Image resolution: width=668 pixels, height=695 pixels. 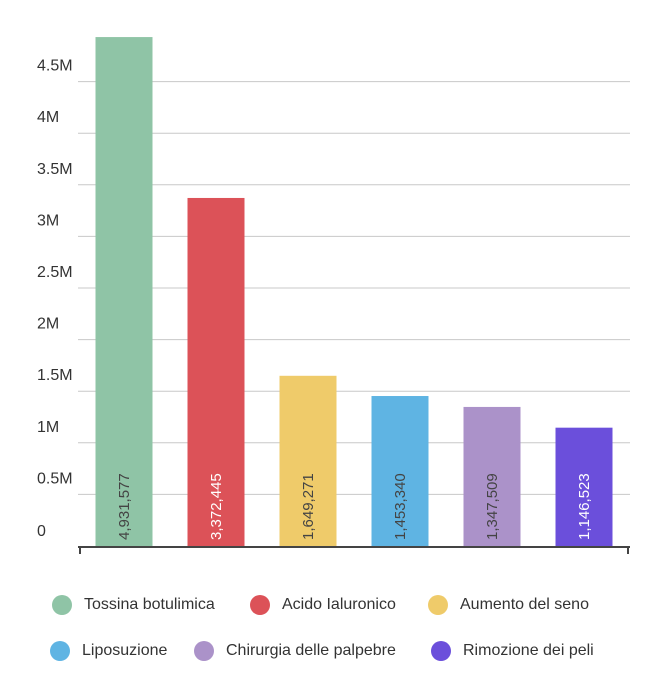 What do you see at coordinates (524, 604) in the screenshot?
I see `legend-label: Aumento del seno` at bounding box center [524, 604].